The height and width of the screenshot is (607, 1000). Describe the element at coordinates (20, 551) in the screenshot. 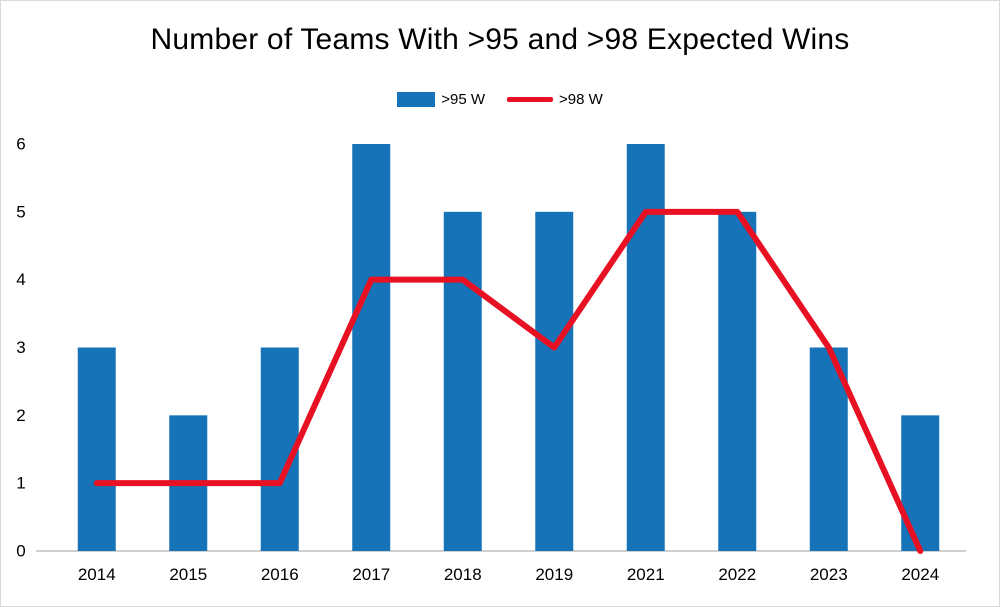

I see `y-tick-label: 0` at that location.